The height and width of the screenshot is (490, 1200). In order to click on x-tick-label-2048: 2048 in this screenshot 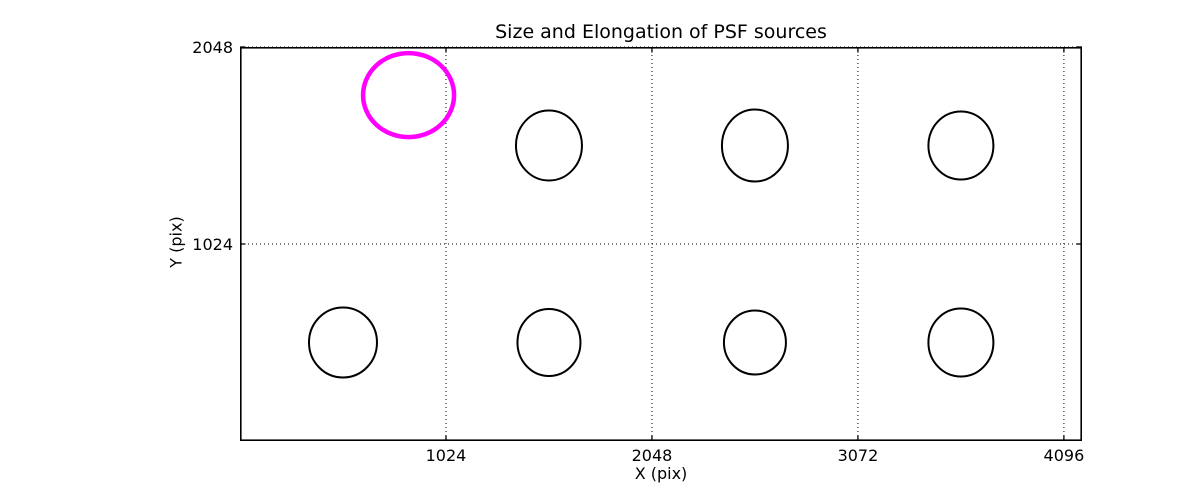, I will do `click(652, 455)`.